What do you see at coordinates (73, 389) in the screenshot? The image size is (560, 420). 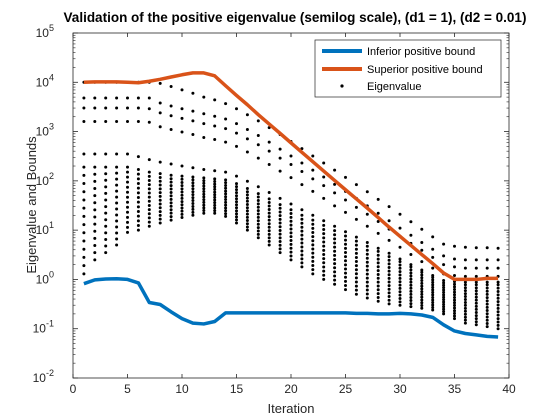 I see `x-tick-label: 0` at bounding box center [73, 389].